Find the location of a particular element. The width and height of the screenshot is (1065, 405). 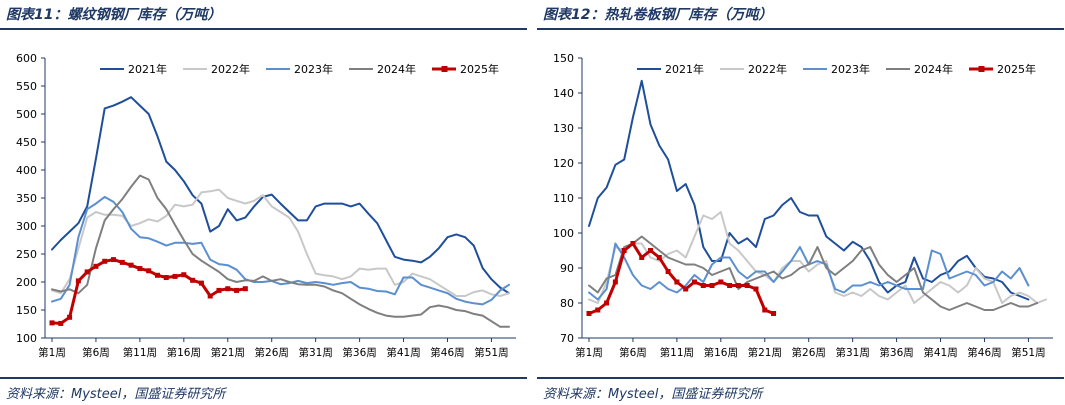

hrc-y-tick-label: 130 is located at coordinates (563, 128).